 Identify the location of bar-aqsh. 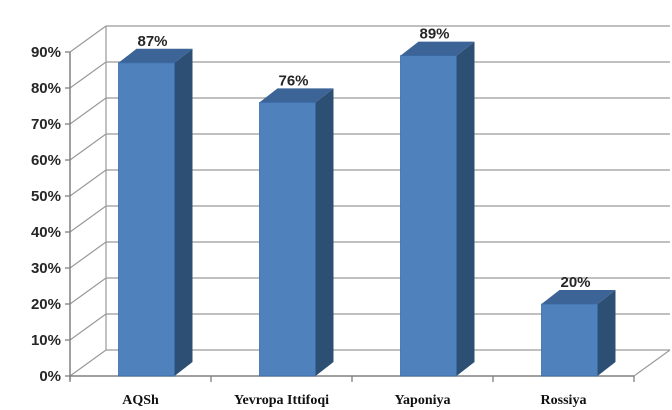
(155, 212).